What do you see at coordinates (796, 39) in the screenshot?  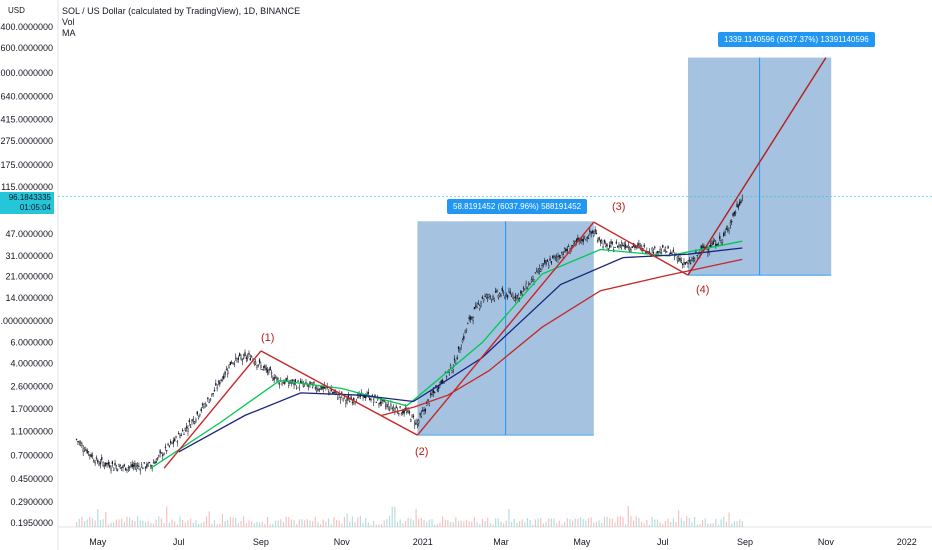 I see `measure-label-2: 1339.1140596 (6037.37%) 13391140596` at bounding box center [796, 39].